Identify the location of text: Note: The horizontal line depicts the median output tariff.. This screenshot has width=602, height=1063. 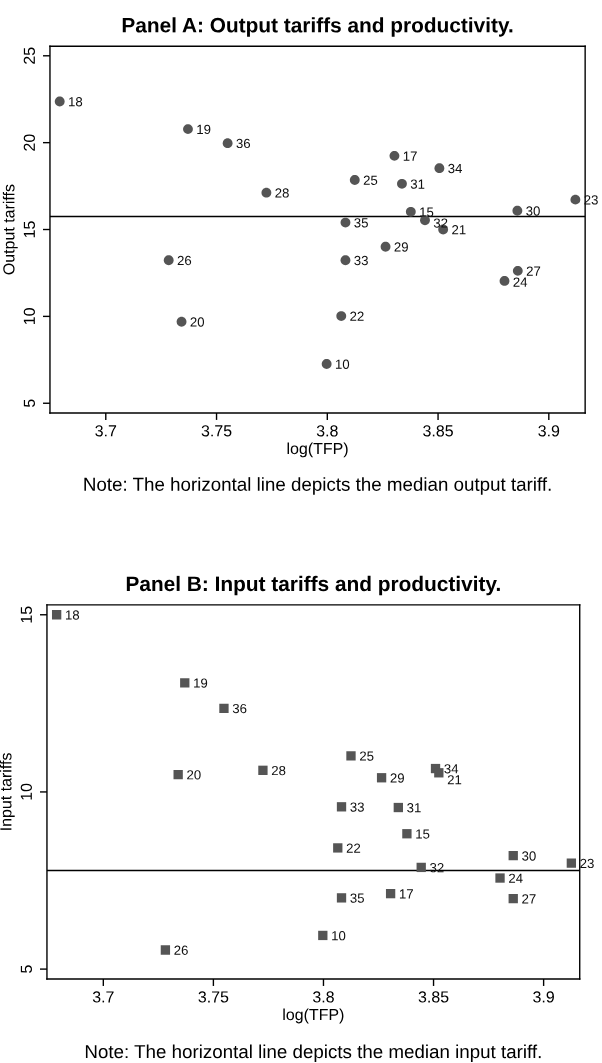
(317, 486).